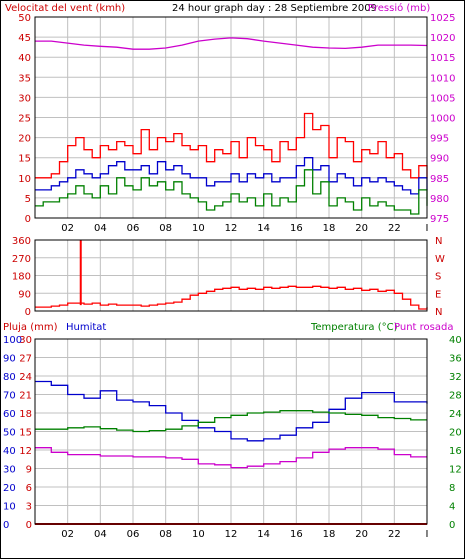  Describe the element at coordinates (231, 228) in the screenshot. I see `x-tick-label: 12` at that location.